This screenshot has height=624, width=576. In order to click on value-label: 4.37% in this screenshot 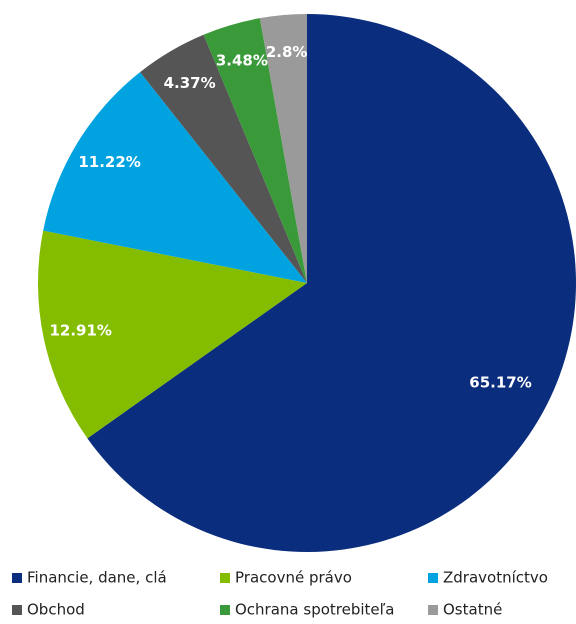, I will do `click(190, 83)`.